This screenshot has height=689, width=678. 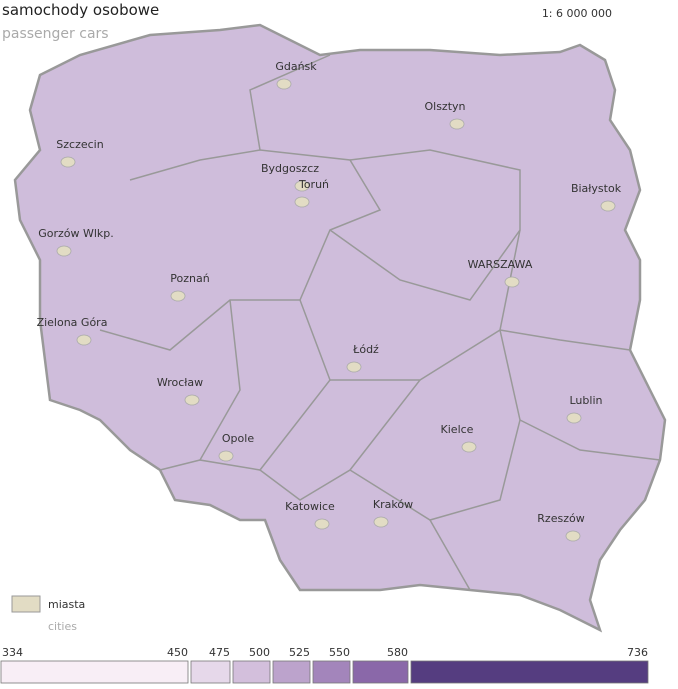 What do you see at coordinates (180, 382) in the screenshot?
I see `city-label: Wrocław` at bounding box center [180, 382].